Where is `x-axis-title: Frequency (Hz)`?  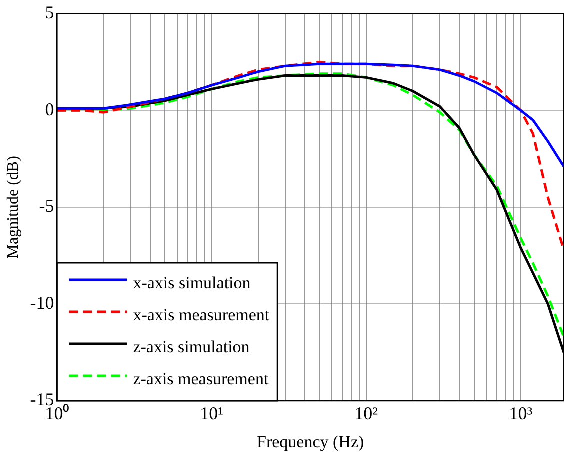
x-axis-title: Frequency (Hz) is located at coordinates (310, 442).